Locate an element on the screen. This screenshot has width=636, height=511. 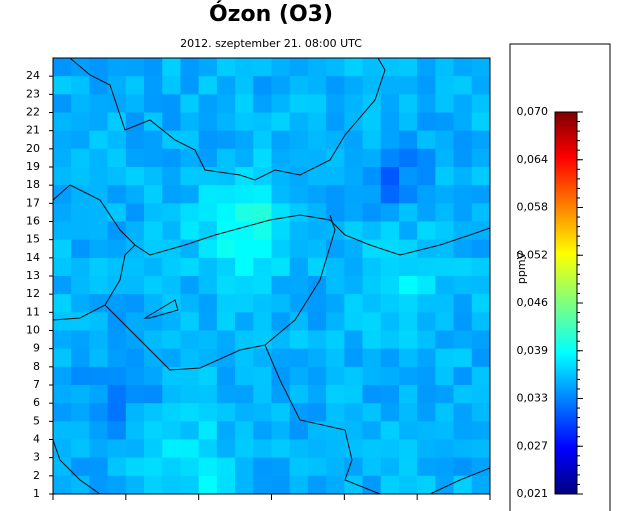
colorbar-tick-label: 0,046 is located at coordinates (533, 302).